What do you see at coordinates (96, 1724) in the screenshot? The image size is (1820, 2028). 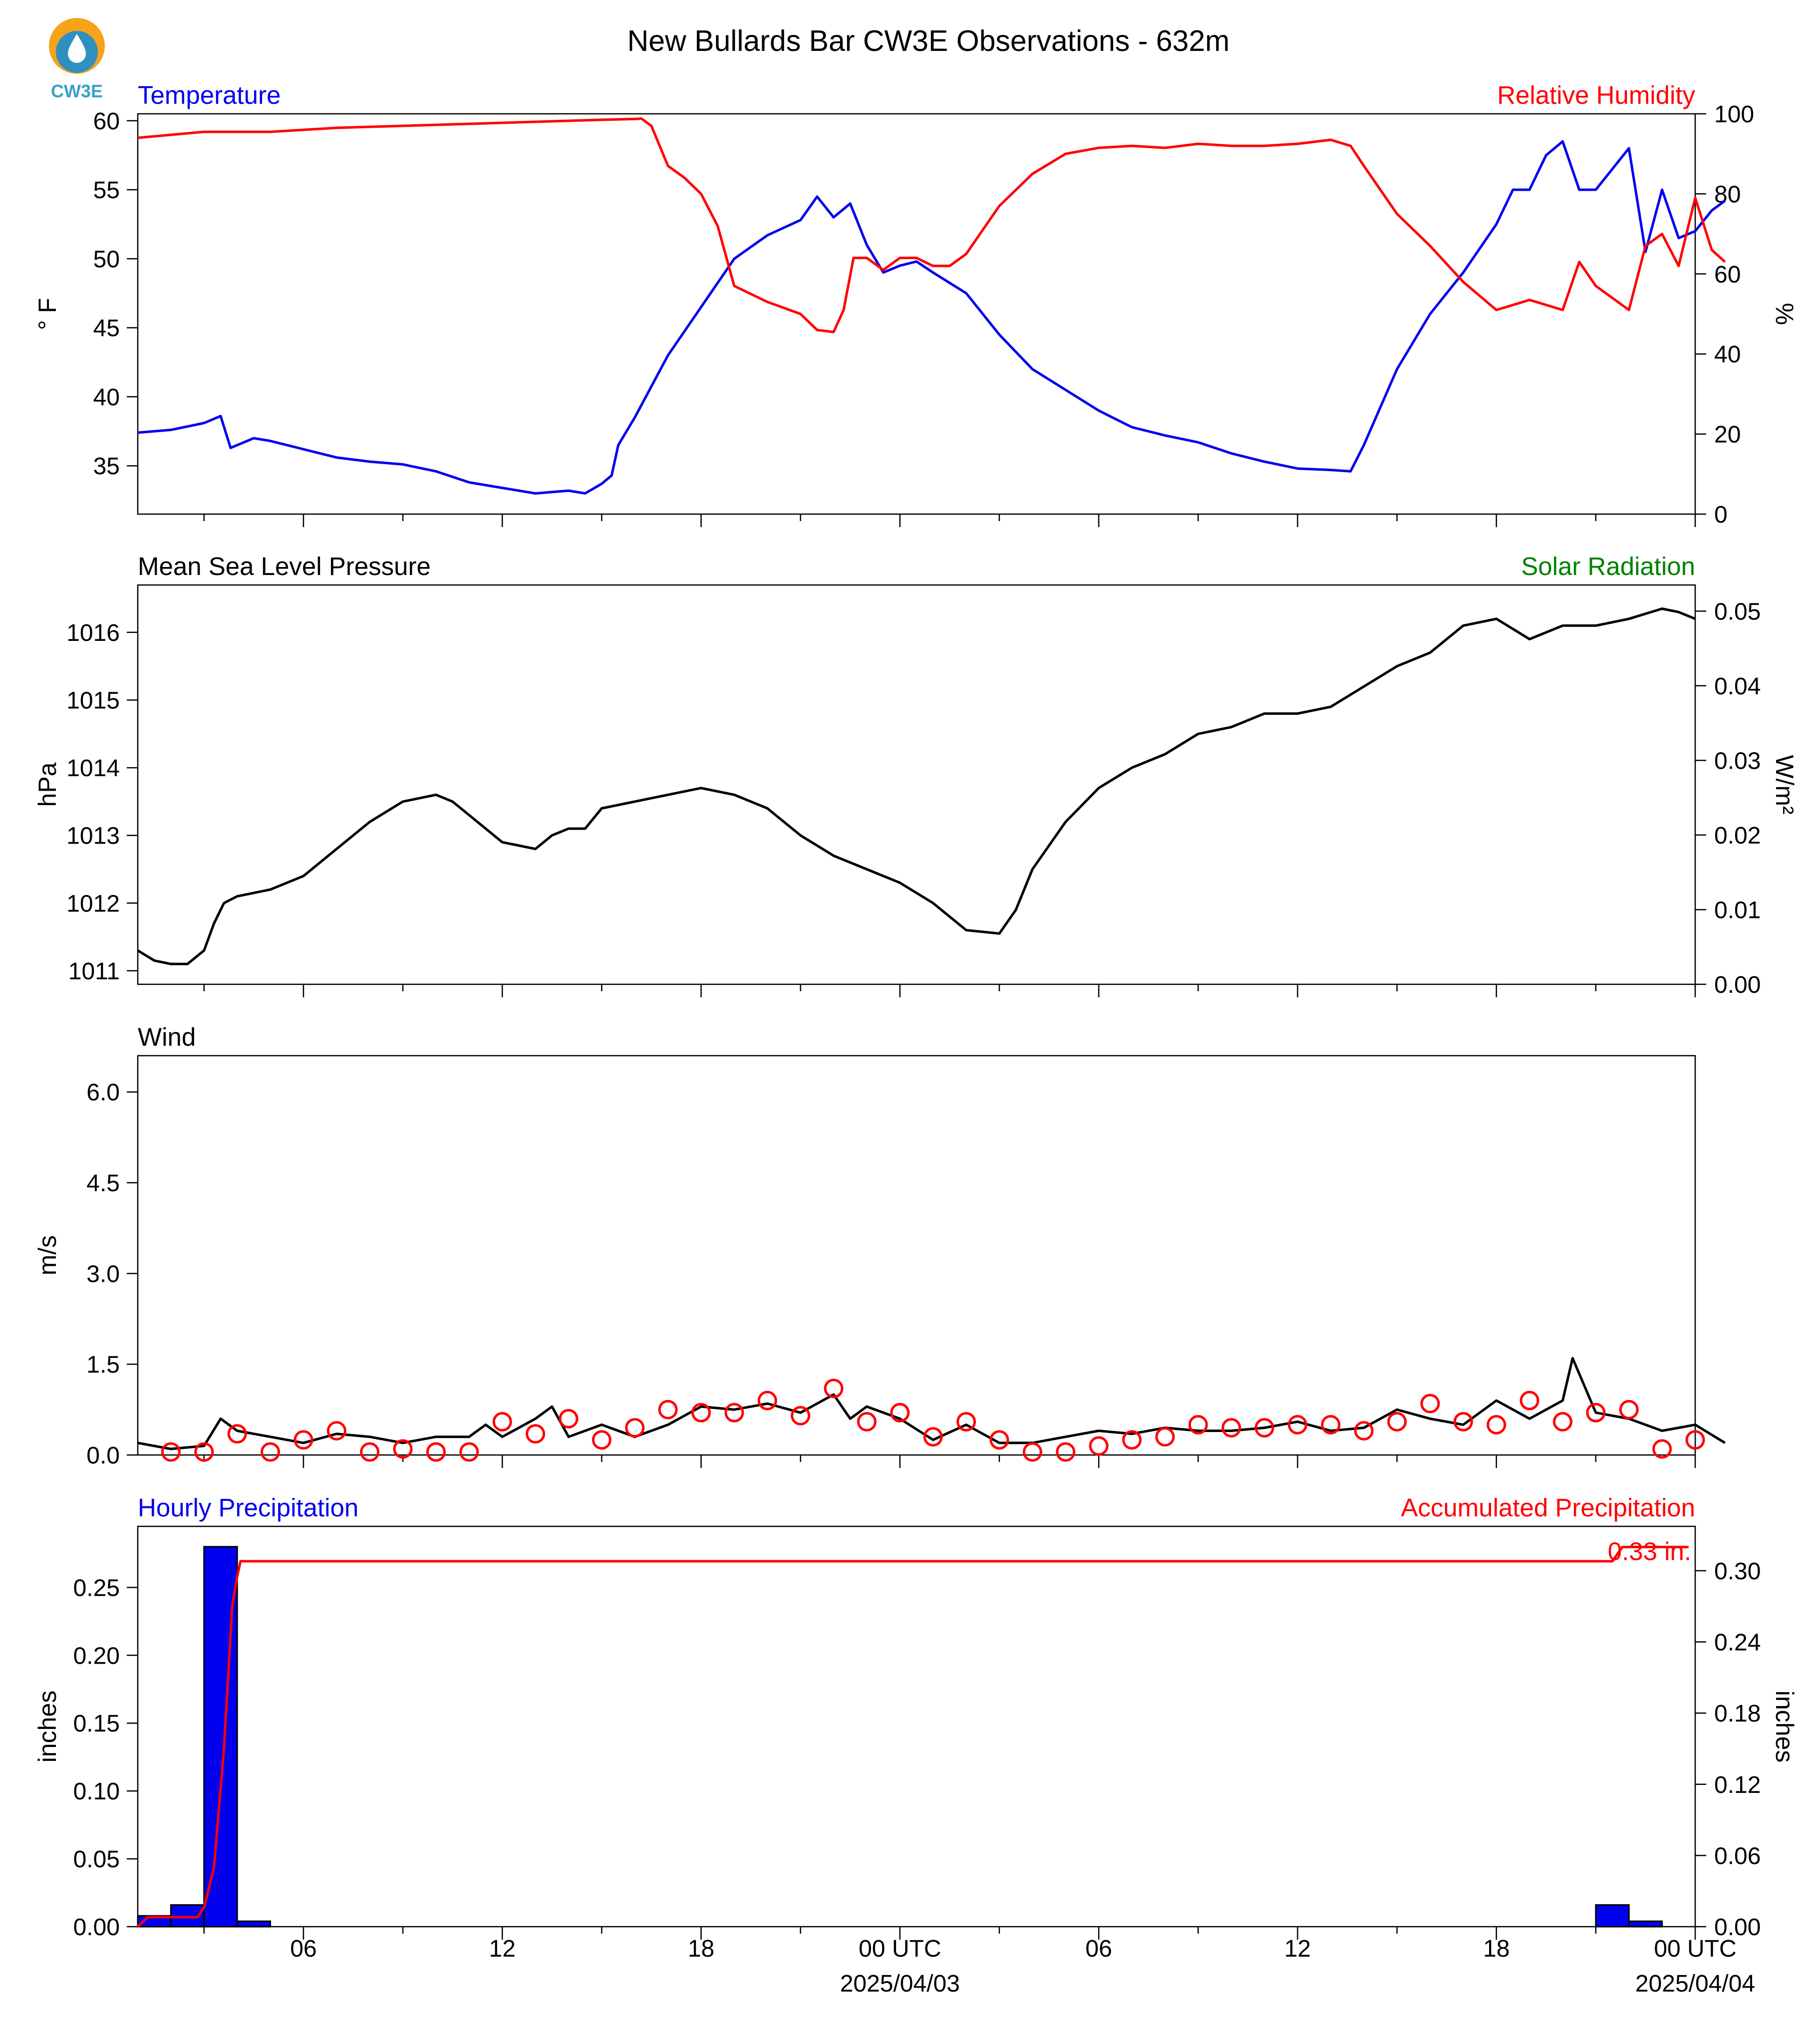 I see `y-tick-label: 0.15` at bounding box center [96, 1724].